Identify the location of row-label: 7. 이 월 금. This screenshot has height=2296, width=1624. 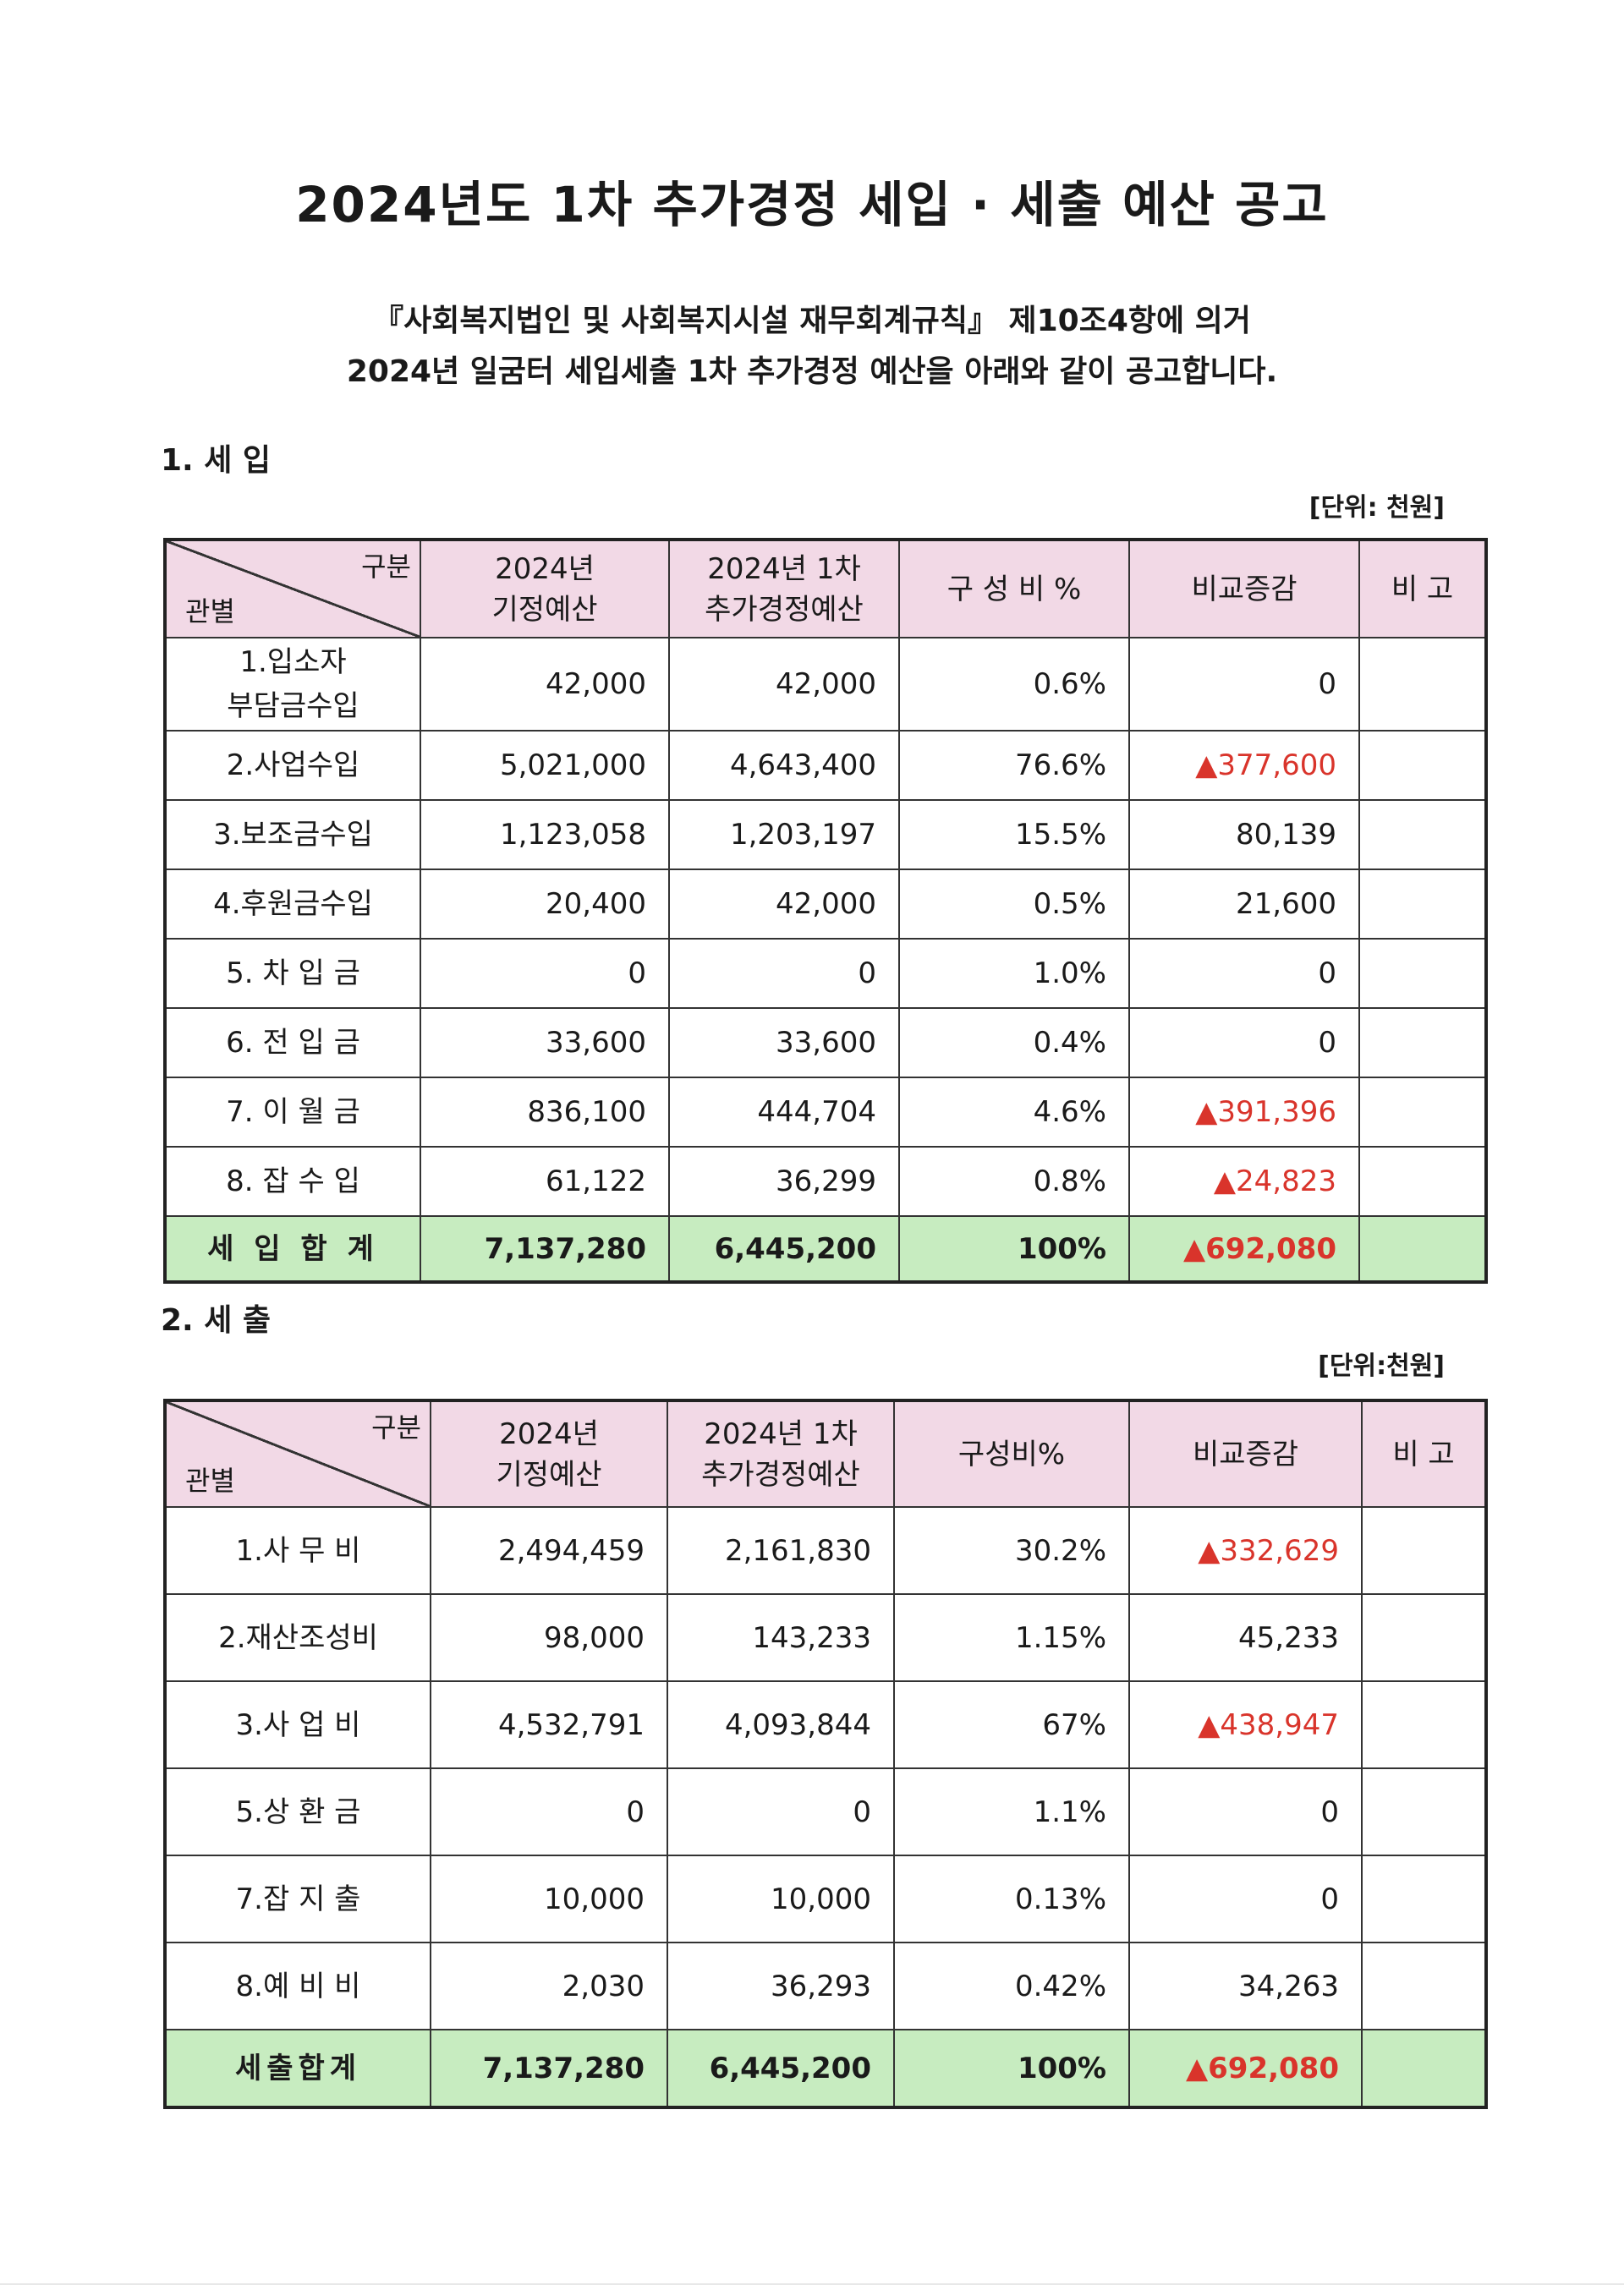
(293, 1112).